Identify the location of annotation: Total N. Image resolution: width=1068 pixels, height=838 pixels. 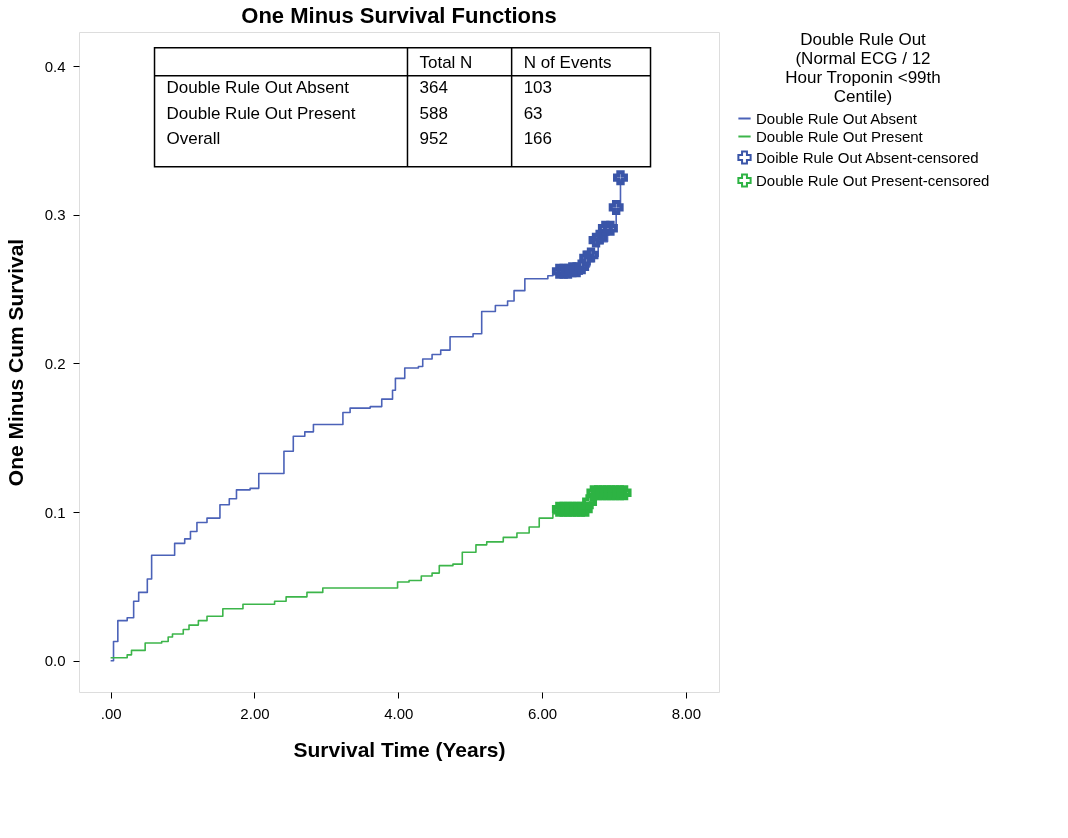
(446, 63).